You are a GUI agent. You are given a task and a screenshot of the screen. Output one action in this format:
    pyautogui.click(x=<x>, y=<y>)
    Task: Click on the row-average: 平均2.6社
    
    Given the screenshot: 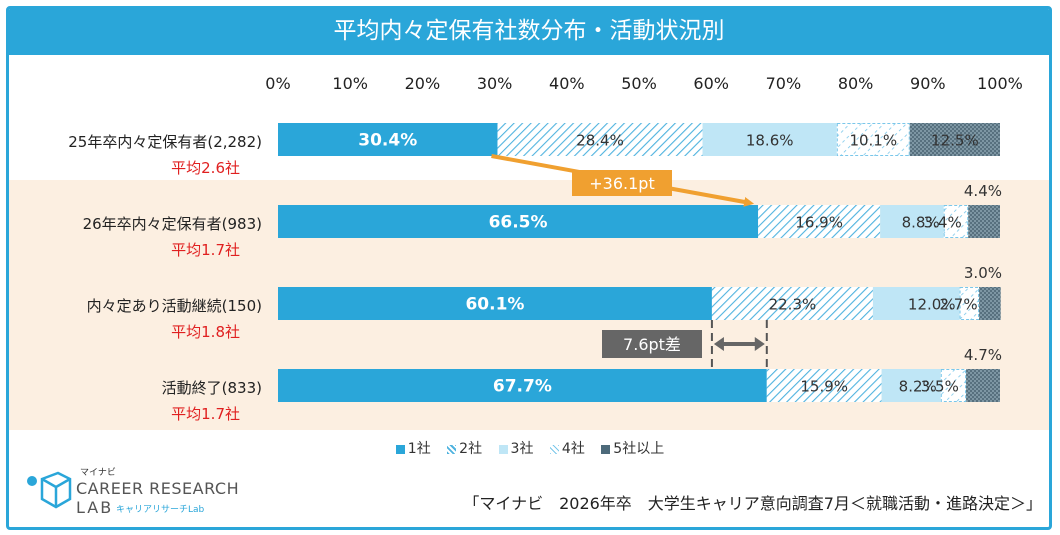 What is the action you would take?
    pyautogui.click(x=205, y=168)
    